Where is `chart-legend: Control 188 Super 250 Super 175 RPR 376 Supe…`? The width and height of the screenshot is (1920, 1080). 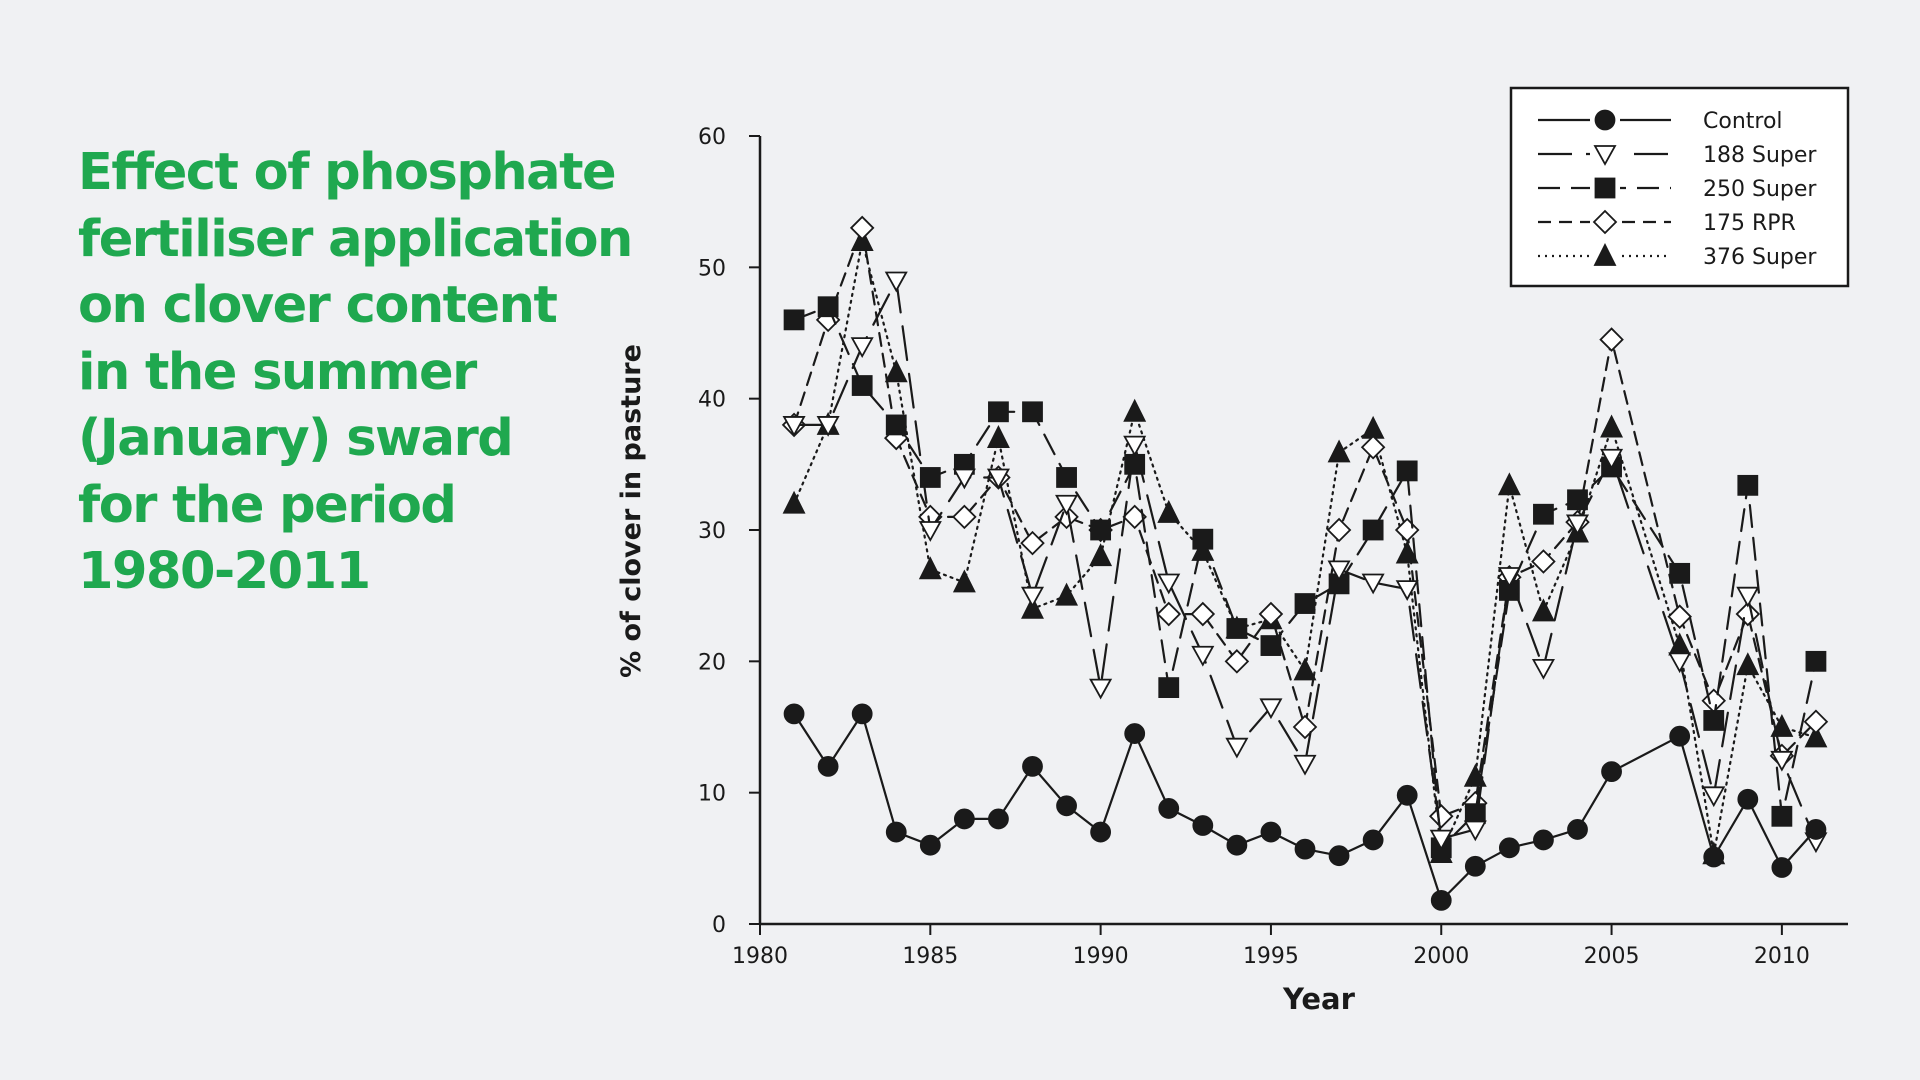
chart-legend: Control 188 Super 250 Super 175 RPR 376 Supe… is located at coordinates (1679, 187).